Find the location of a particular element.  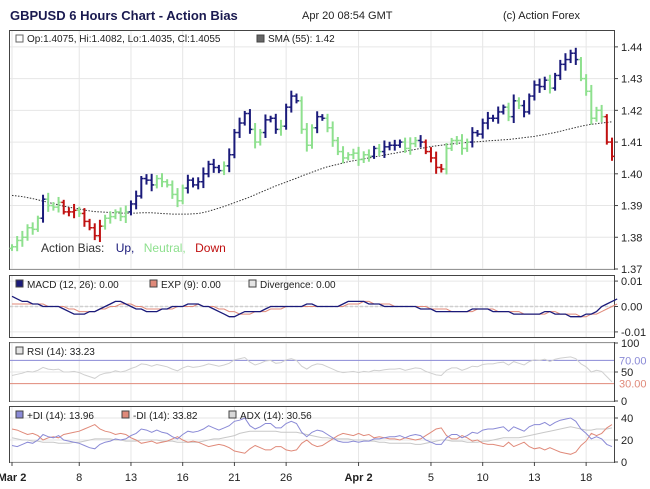

price-y-tick-label: 1.38 is located at coordinates (631, 238).